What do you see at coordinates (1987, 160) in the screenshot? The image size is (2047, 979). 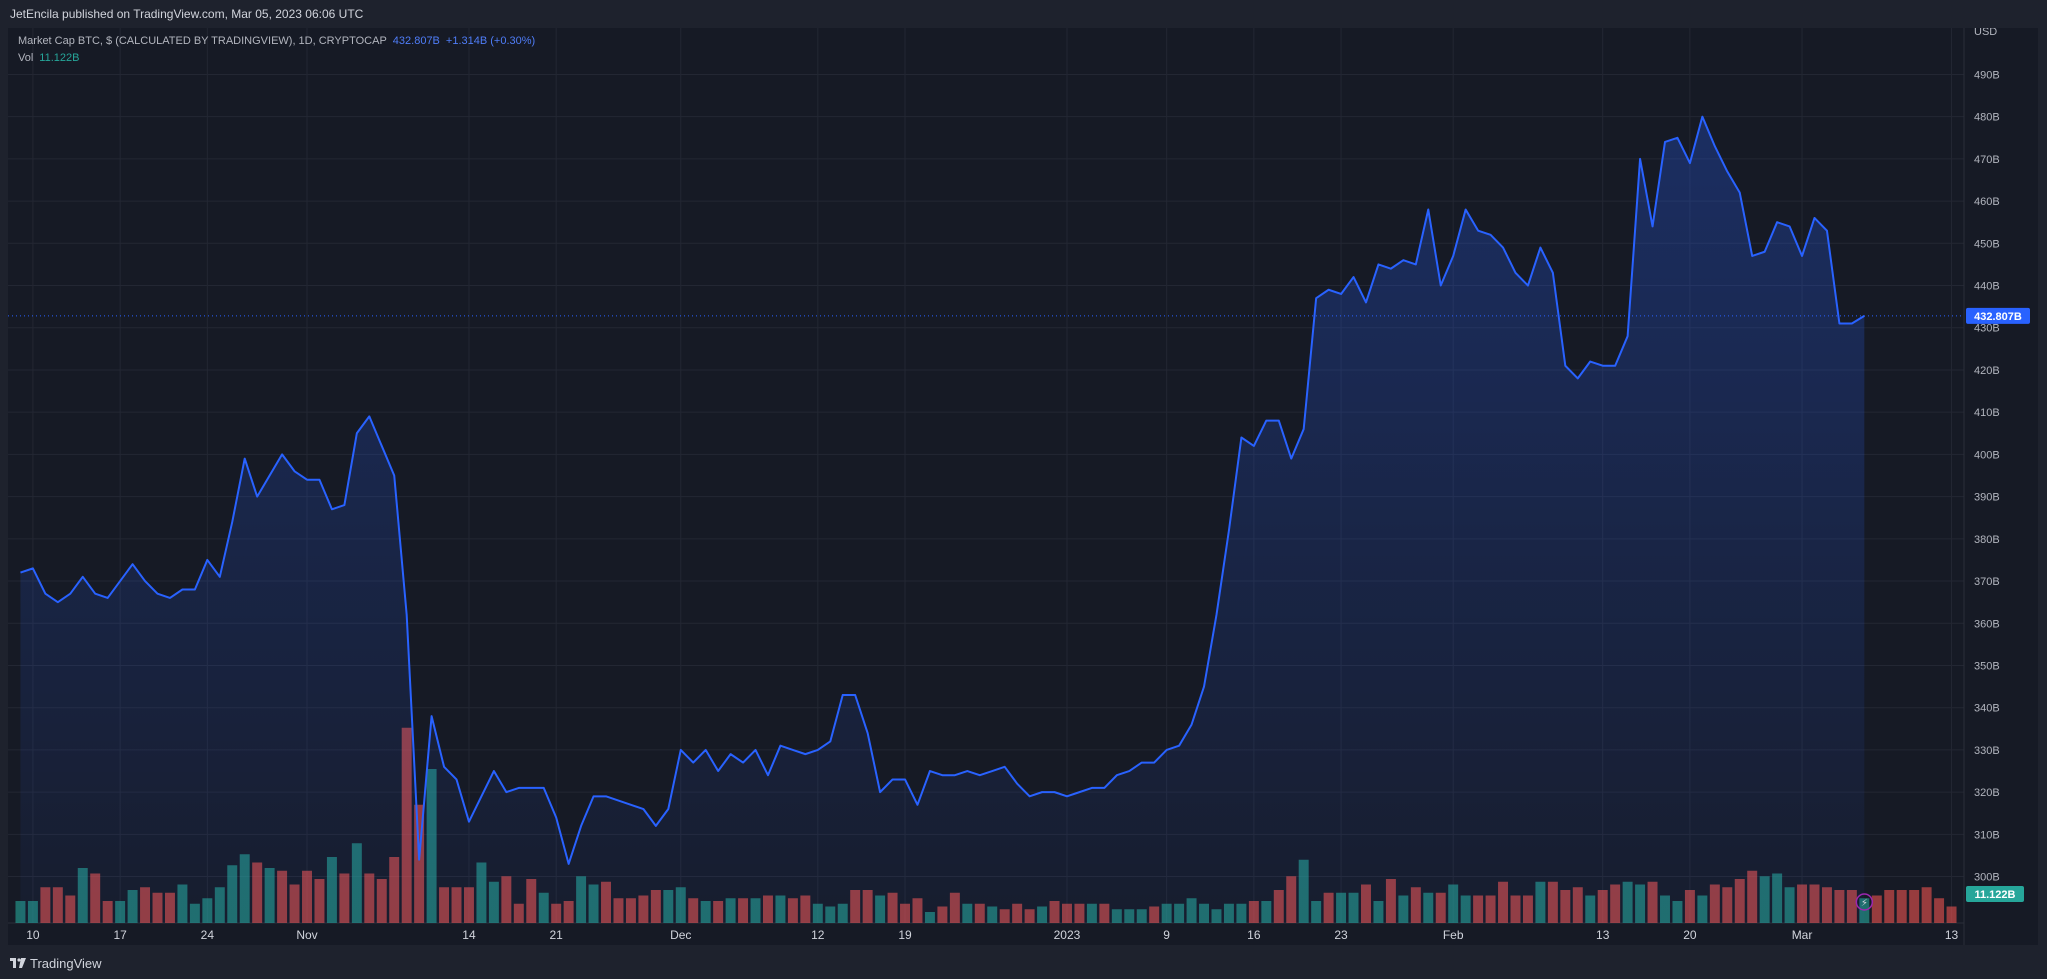 I see `price-tick-label: 470B` at bounding box center [1987, 160].